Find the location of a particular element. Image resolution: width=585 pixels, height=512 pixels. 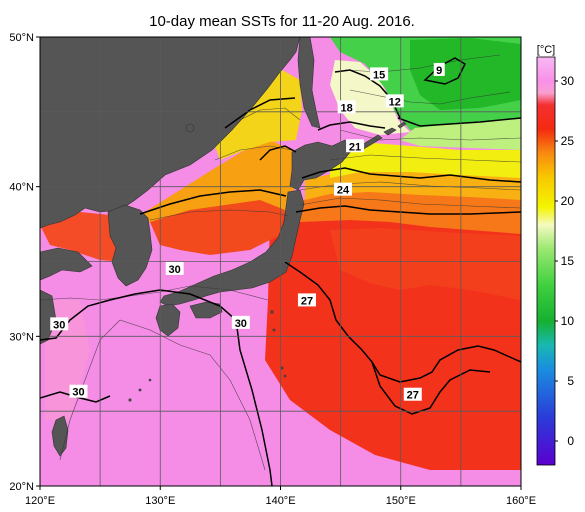

contour-label-text: 18 is located at coordinates (347, 108).